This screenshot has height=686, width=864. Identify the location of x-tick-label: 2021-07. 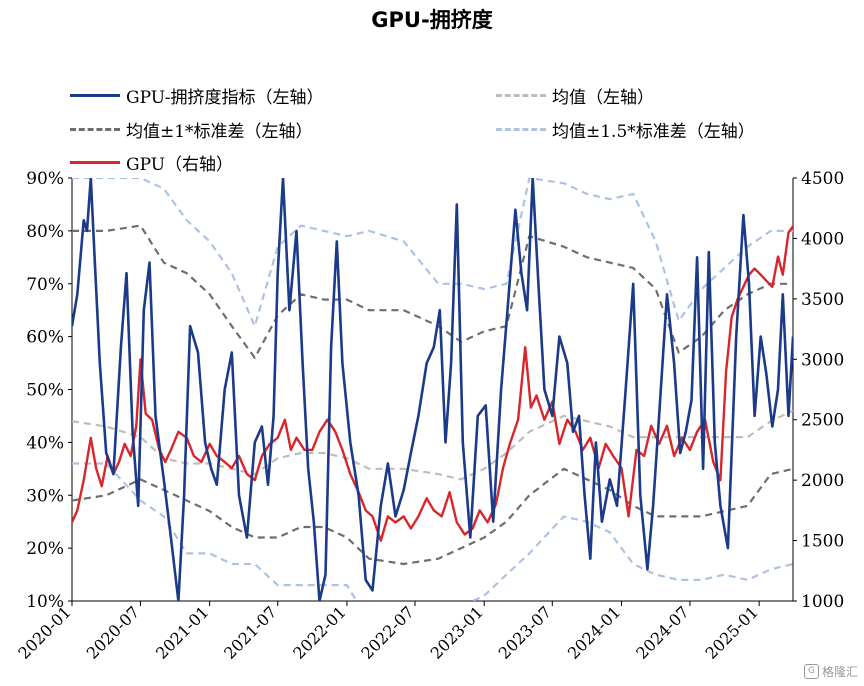
(250, 632).